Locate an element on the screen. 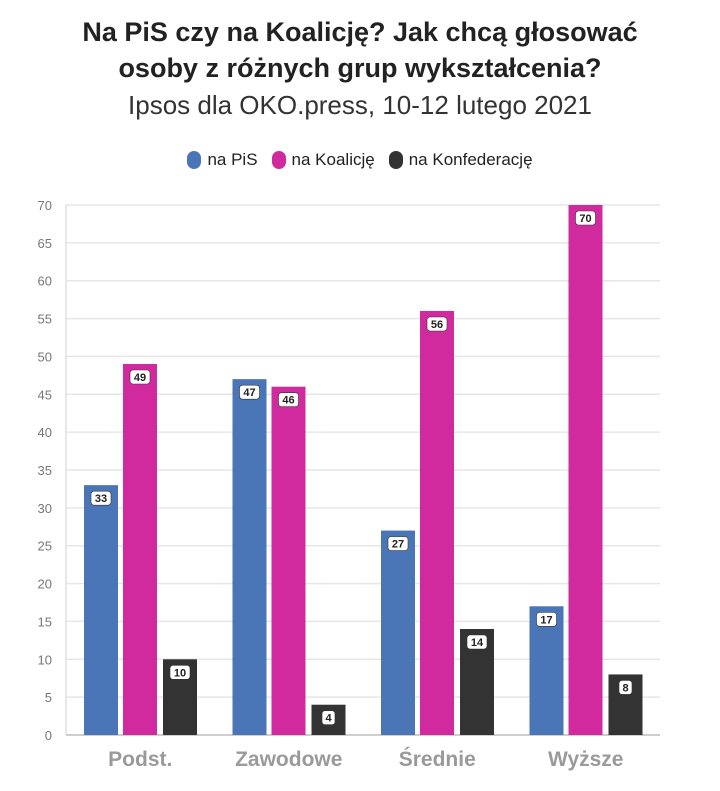  legend: na PiS na Koalicję na Konfederację is located at coordinates (360, 160).